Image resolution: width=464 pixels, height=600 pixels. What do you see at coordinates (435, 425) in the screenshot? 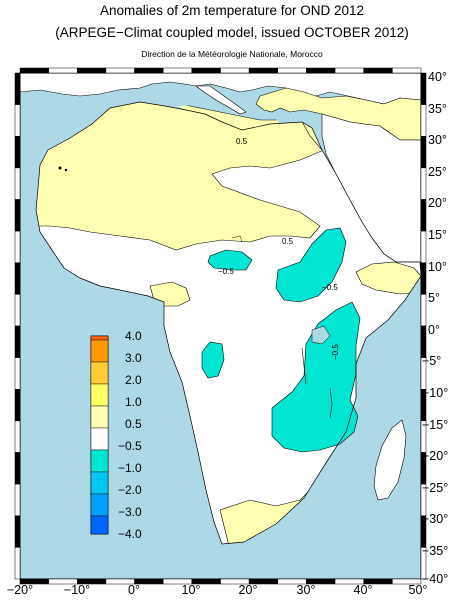
I see `lat-tick-label: −15°` at bounding box center [435, 425].